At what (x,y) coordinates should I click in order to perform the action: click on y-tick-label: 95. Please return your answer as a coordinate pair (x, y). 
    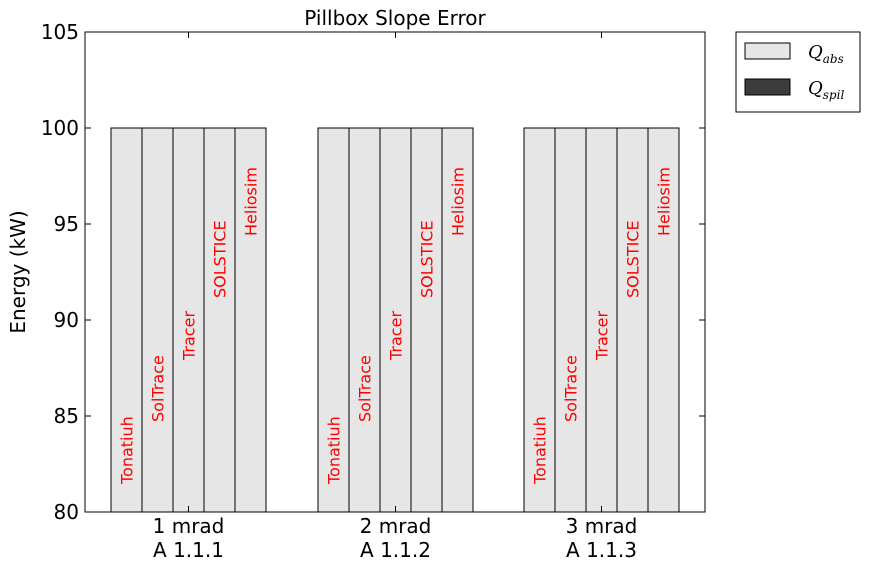
    Looking at the image, I should click on (66, 224).